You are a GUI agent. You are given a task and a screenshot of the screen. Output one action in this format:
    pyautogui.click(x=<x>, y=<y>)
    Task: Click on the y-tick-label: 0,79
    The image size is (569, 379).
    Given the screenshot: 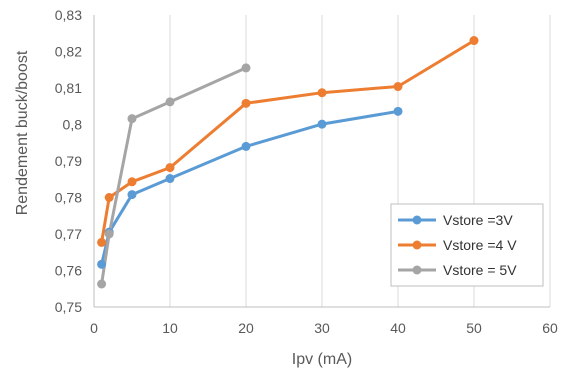 What is the action you would take?
    pyautogui.click(x=68, y=161)
    